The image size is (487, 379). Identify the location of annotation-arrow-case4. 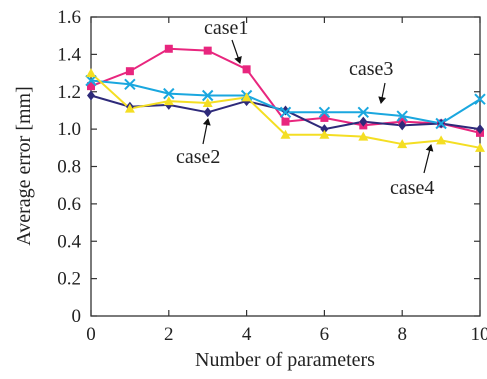
(428, 159).